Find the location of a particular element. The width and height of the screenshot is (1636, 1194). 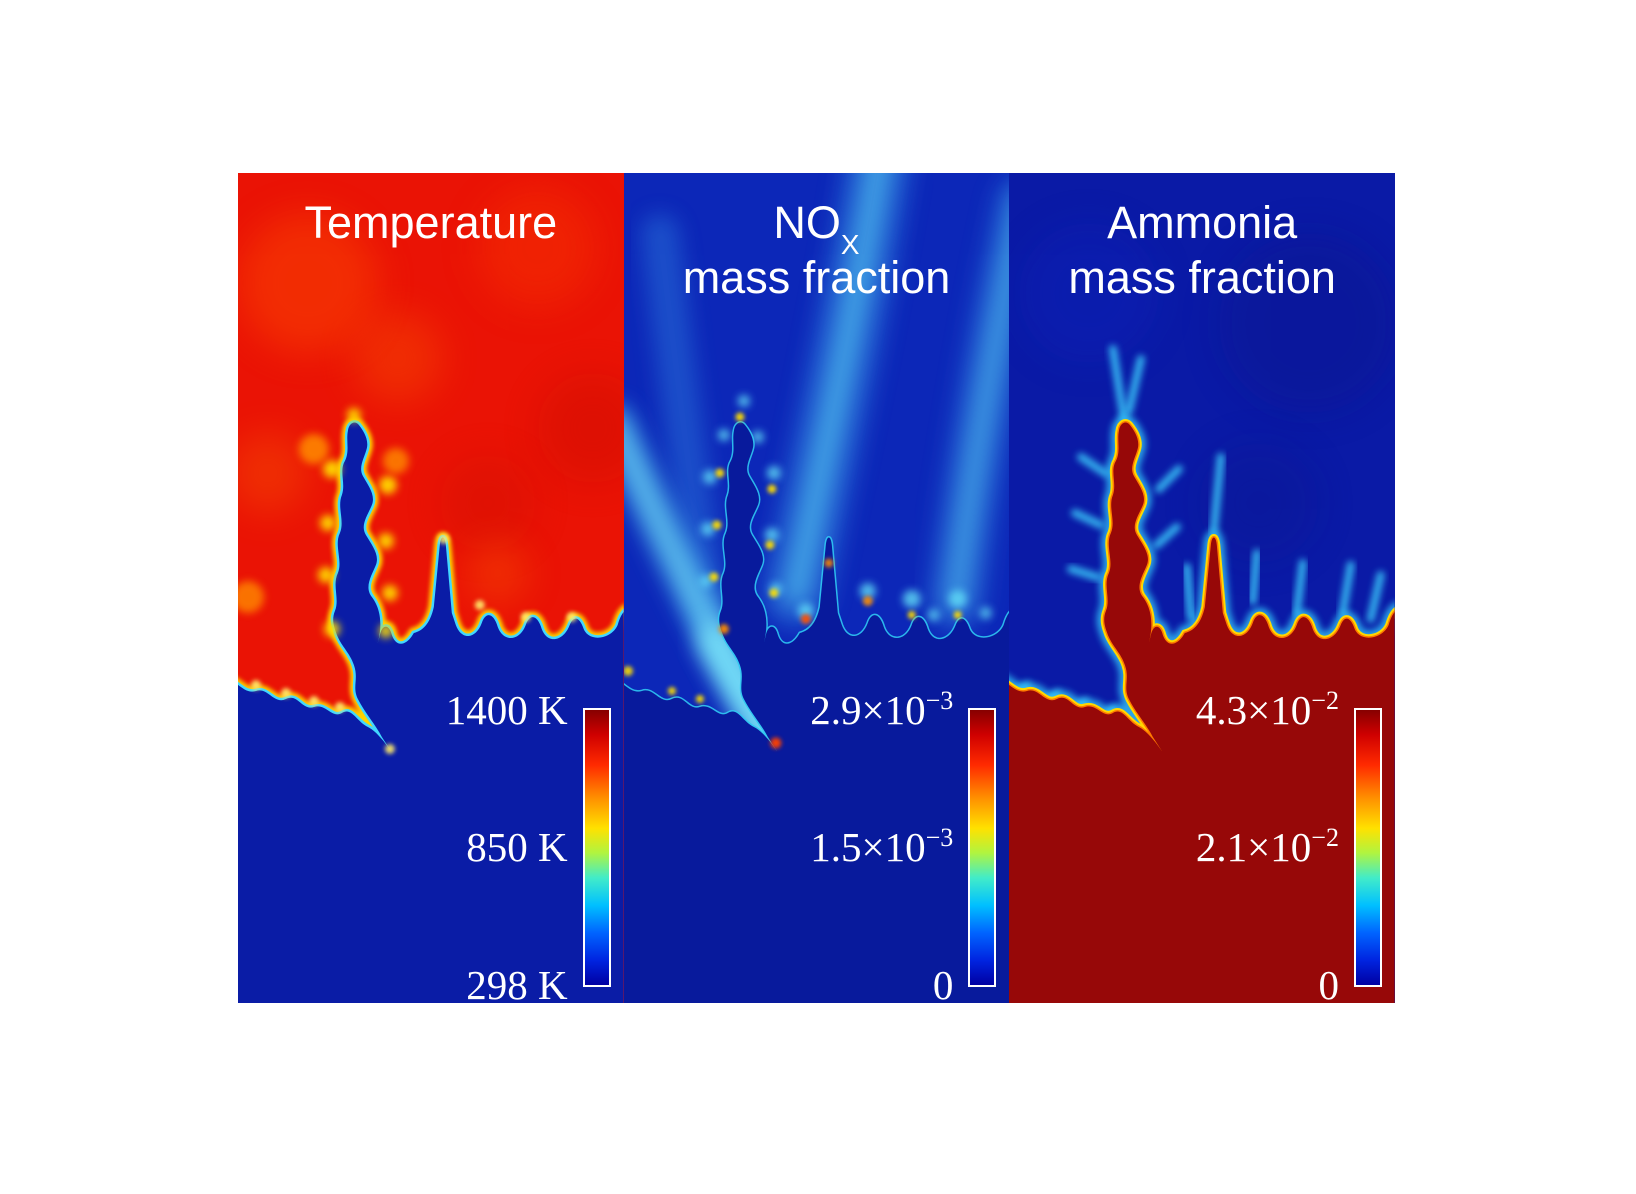

temperature-colorbar-min-label: 298 K is located at coordinates (517, 982).